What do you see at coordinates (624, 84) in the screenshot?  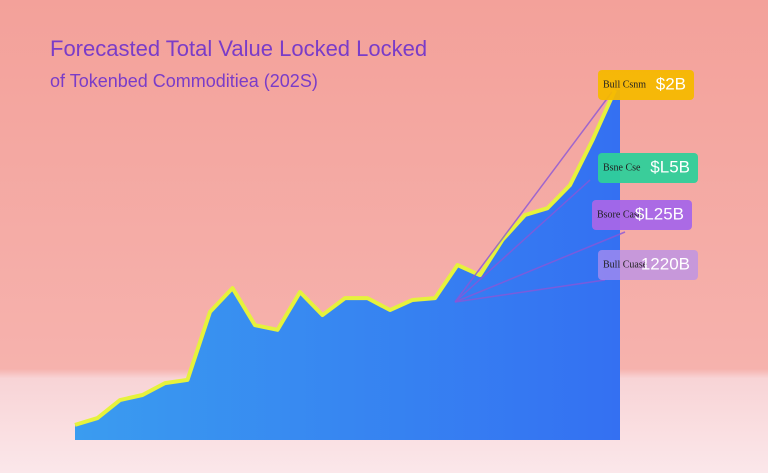 I see `annotation-name: Bull Csnm` at bounding box center [624, 84].